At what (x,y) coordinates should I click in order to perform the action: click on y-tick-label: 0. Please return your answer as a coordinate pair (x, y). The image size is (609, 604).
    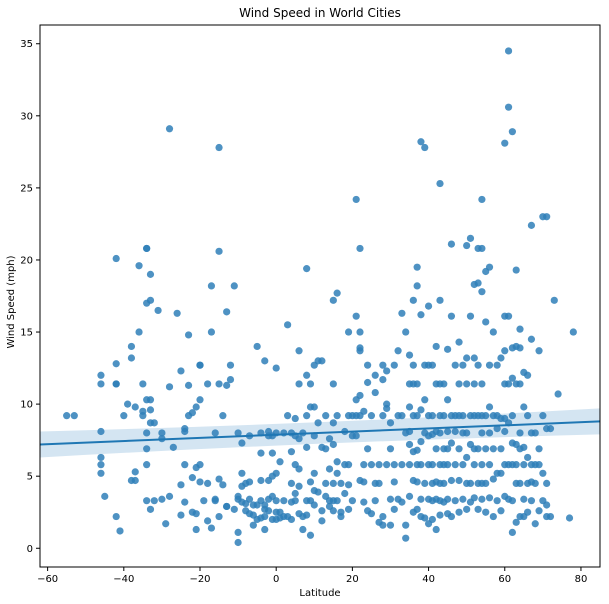
    Looking at the image, I should click on (30, 549).